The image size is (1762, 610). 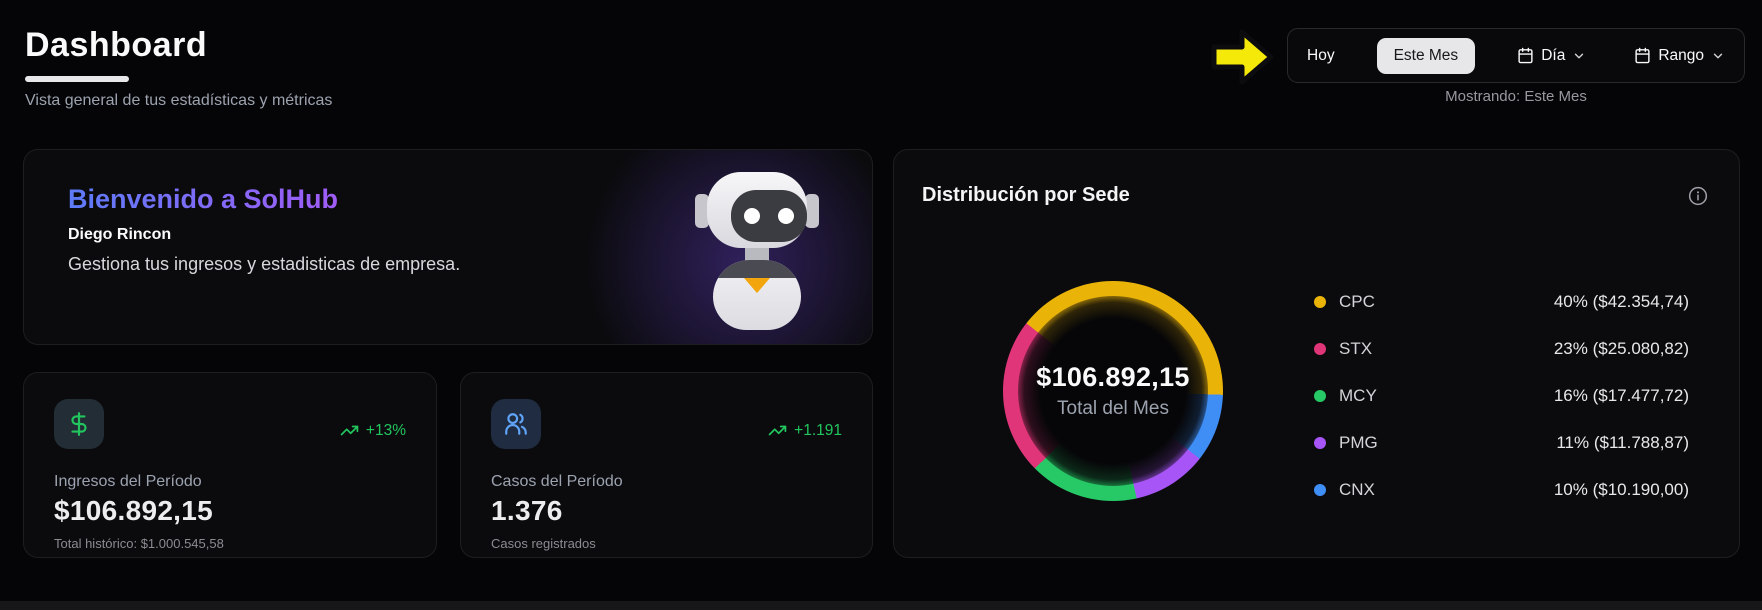 What do you see at coordinates (1357, 489) in the screenshot?
I see `legend-label: CNX` at bounding box center [1357, 489].